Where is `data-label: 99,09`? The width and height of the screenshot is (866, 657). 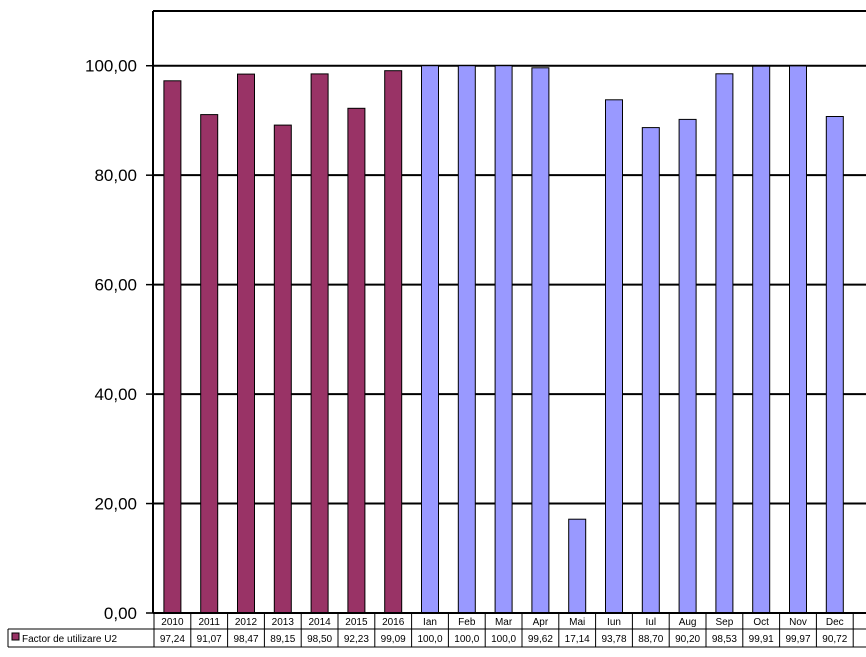
data-label: 99,09 is located at coordinates (393, 639).